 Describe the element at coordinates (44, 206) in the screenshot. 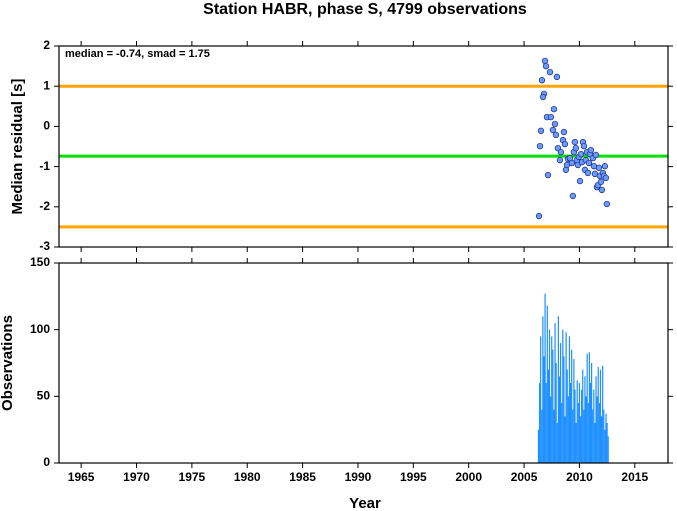

I see `y-tick-label: -2` at that location.